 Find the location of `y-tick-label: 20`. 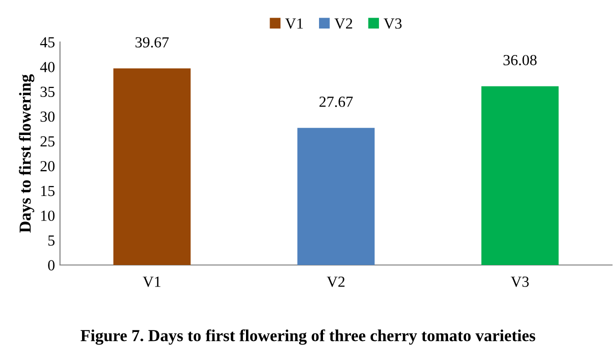

y-tick-label: 20 is located at coordinates (47, 166).